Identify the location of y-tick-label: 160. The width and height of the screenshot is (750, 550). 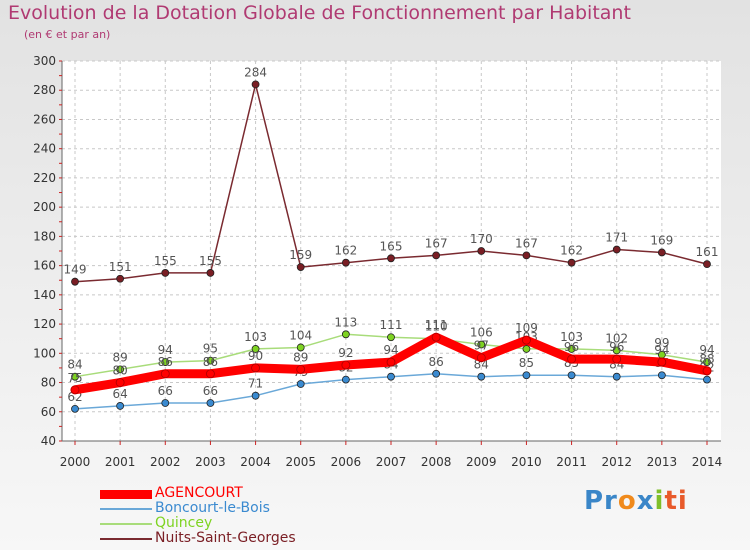
(44, 266).